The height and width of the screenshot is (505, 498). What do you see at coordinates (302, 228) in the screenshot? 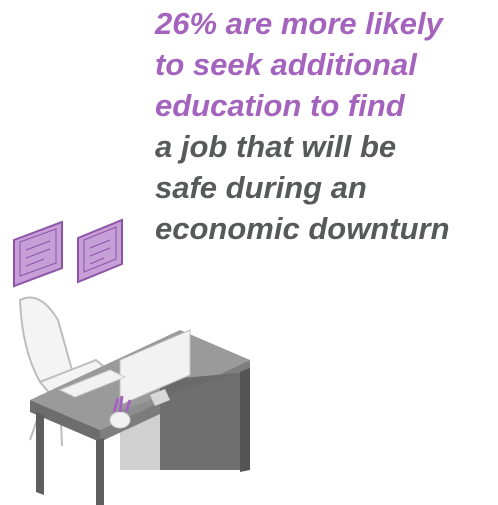
I see `headline-line: economic downturn` at bounding box center [302, 228].